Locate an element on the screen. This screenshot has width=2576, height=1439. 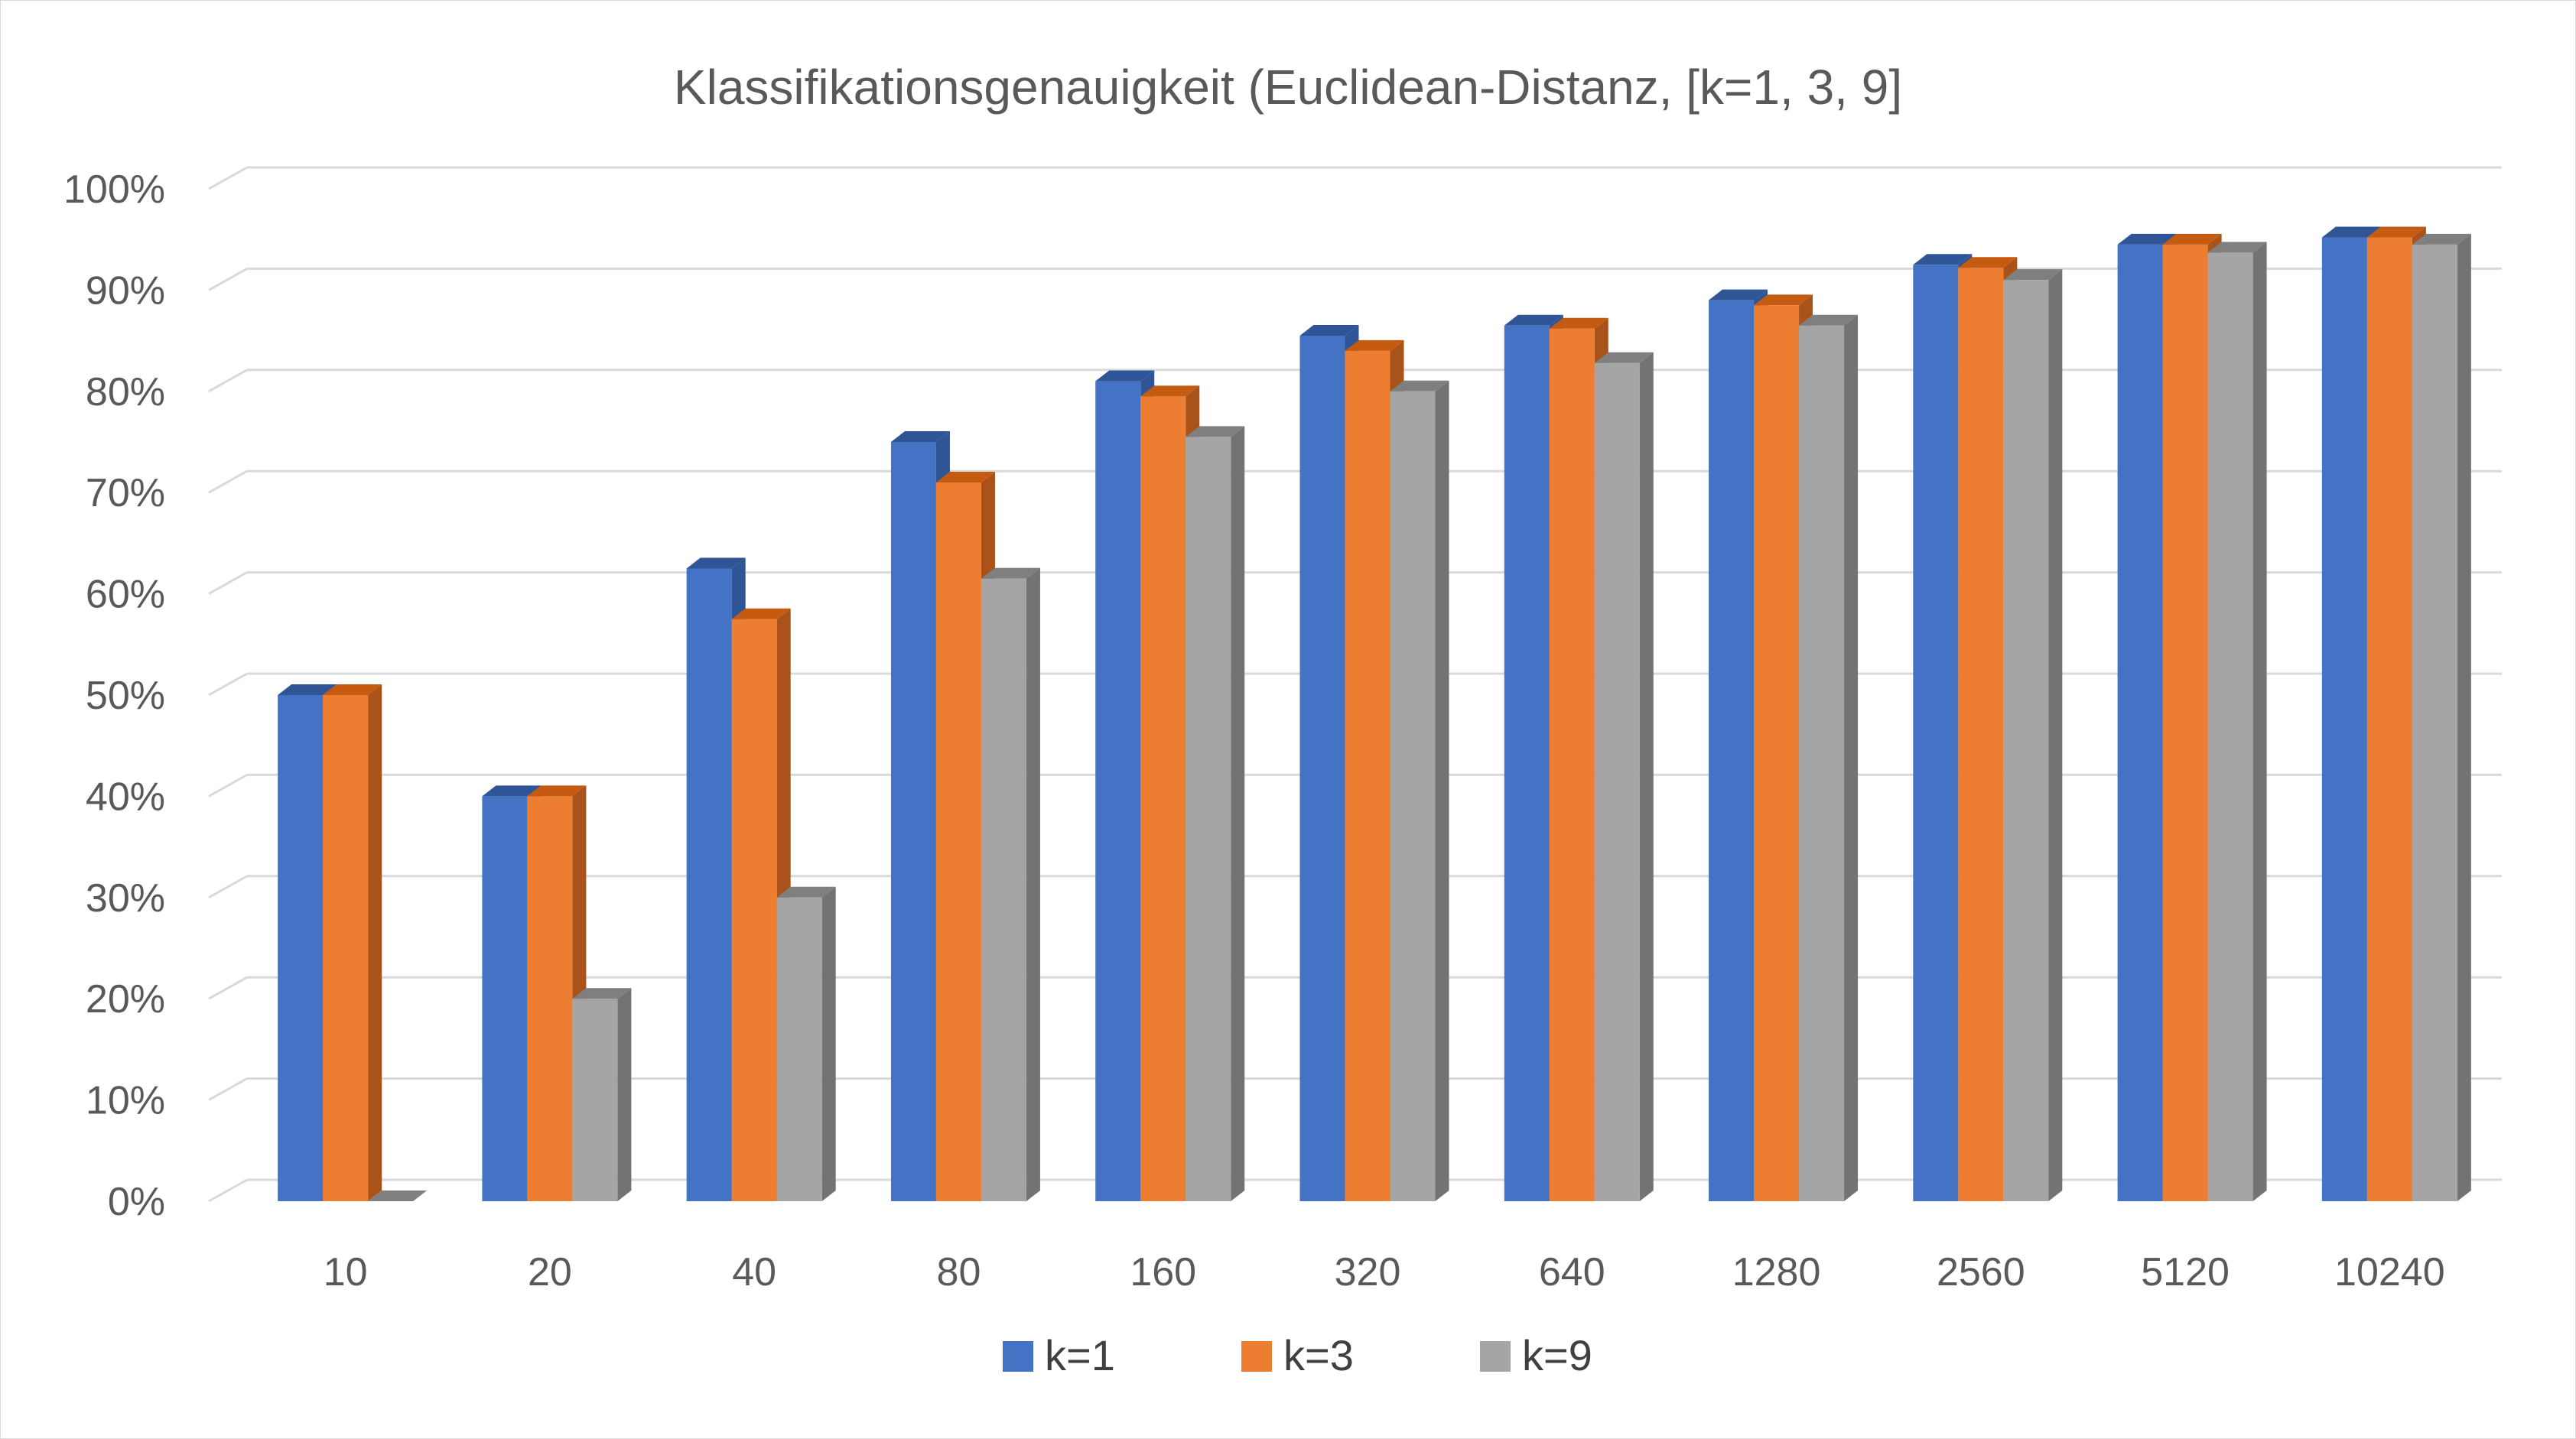
y-tick-label: 60% is located at coordinates (125, 595).